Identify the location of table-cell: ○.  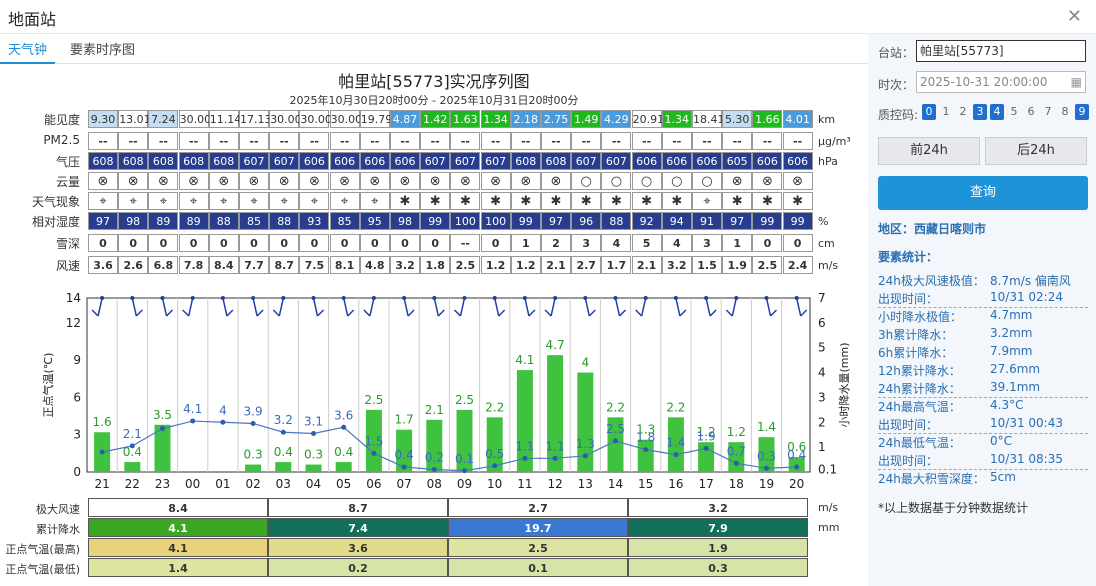
(586, 181).